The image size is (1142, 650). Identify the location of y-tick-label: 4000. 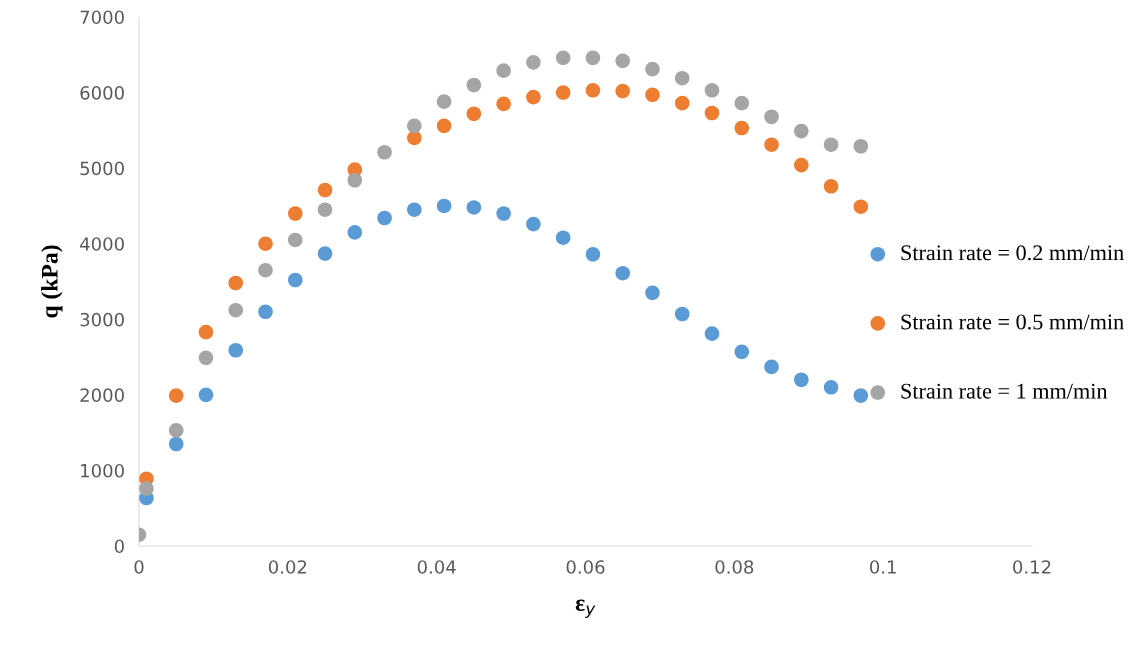
(102, 244).